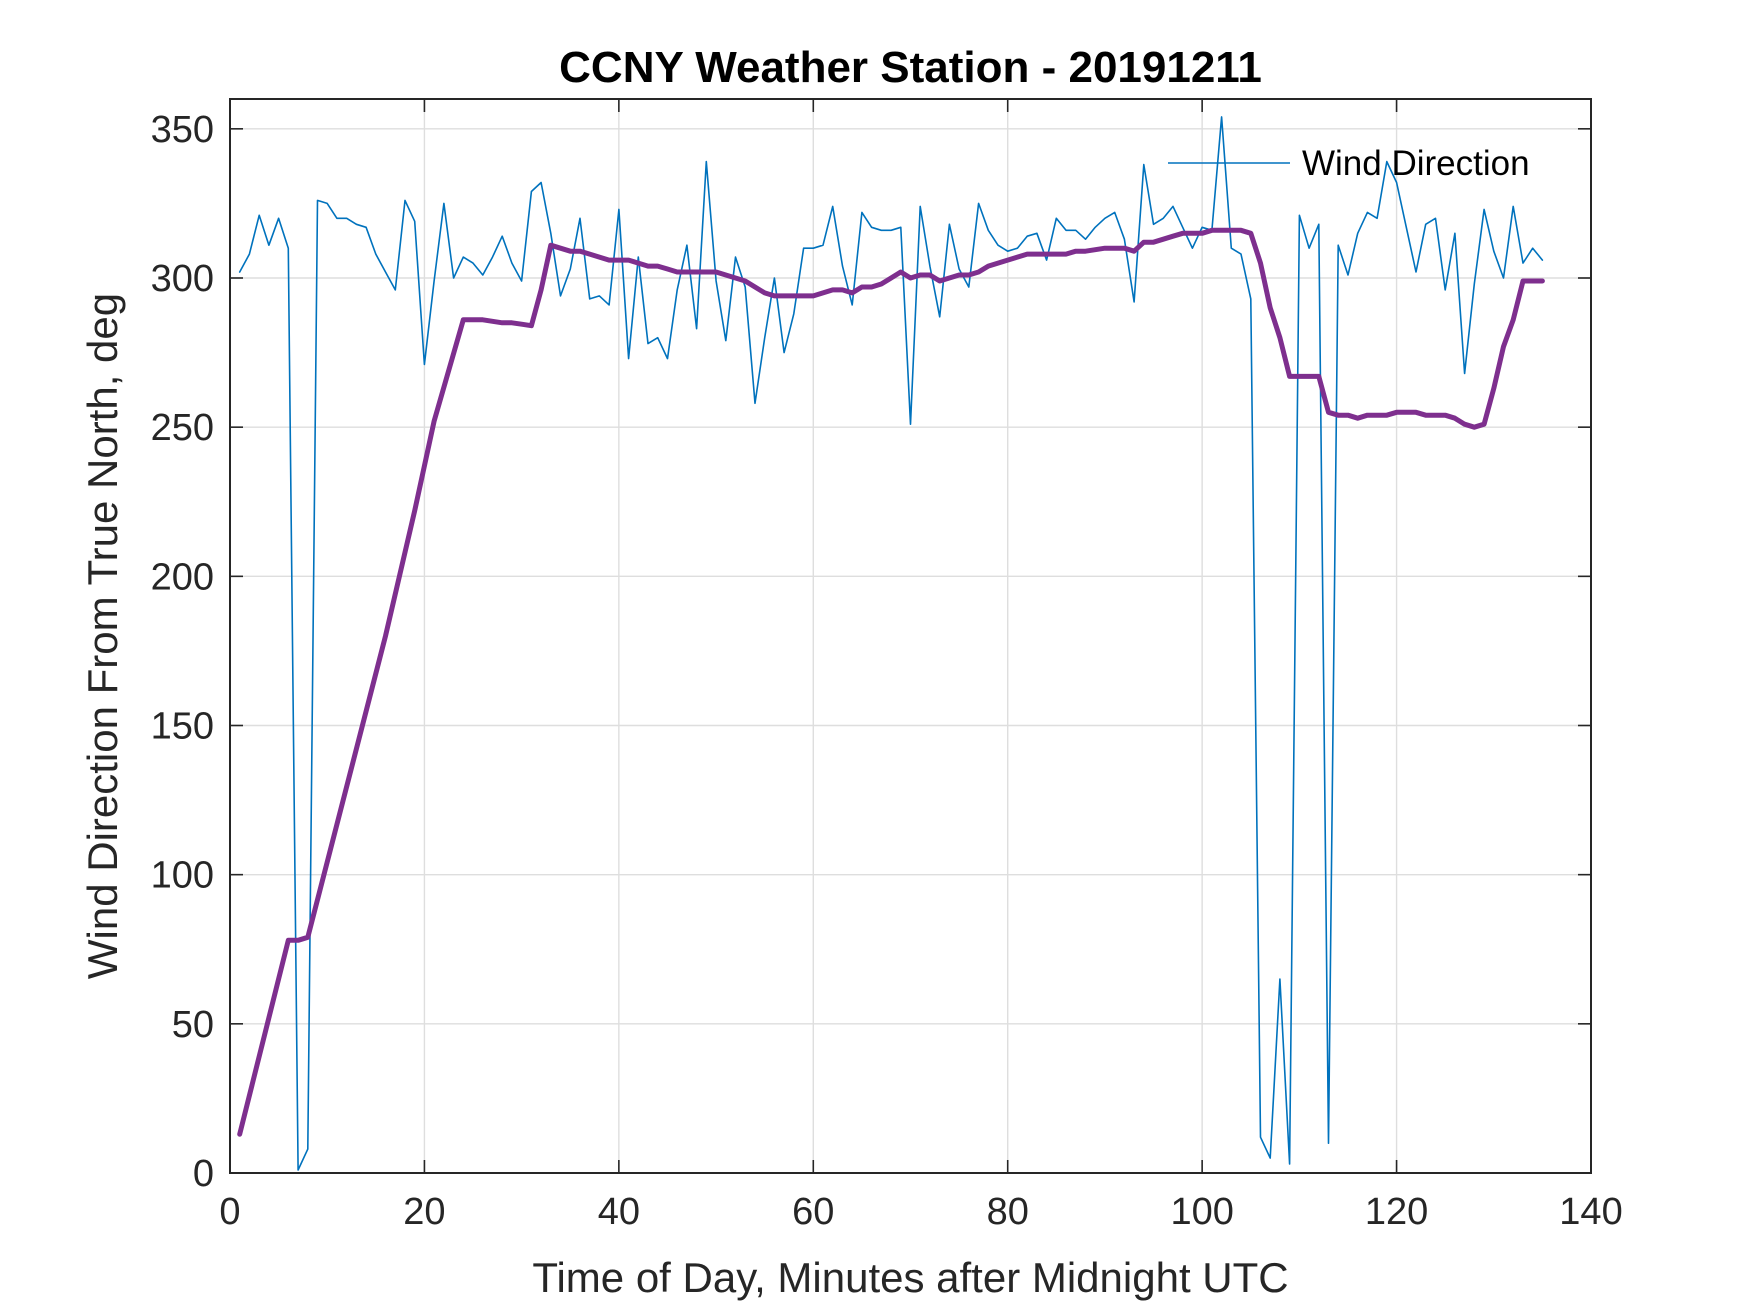 The width and height of the screenshot is (1750, 1313). I want to click on y-tick-label: 50, so click(193, 1025).